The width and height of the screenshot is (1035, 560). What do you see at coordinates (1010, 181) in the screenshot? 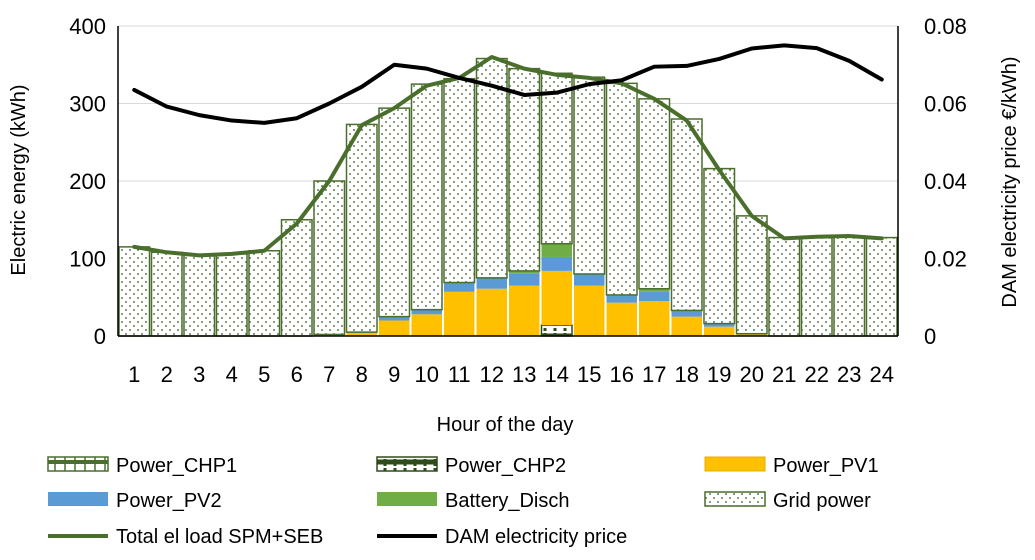
I see `y2-axis-title: DAM electricity price €/kWh)` at bounding box center [1010, 181].